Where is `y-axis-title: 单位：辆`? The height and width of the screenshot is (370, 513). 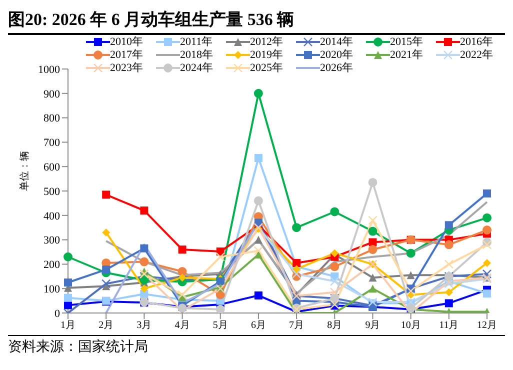 y-axis-title: 单位：辆 is located at coordinates (24, 171).